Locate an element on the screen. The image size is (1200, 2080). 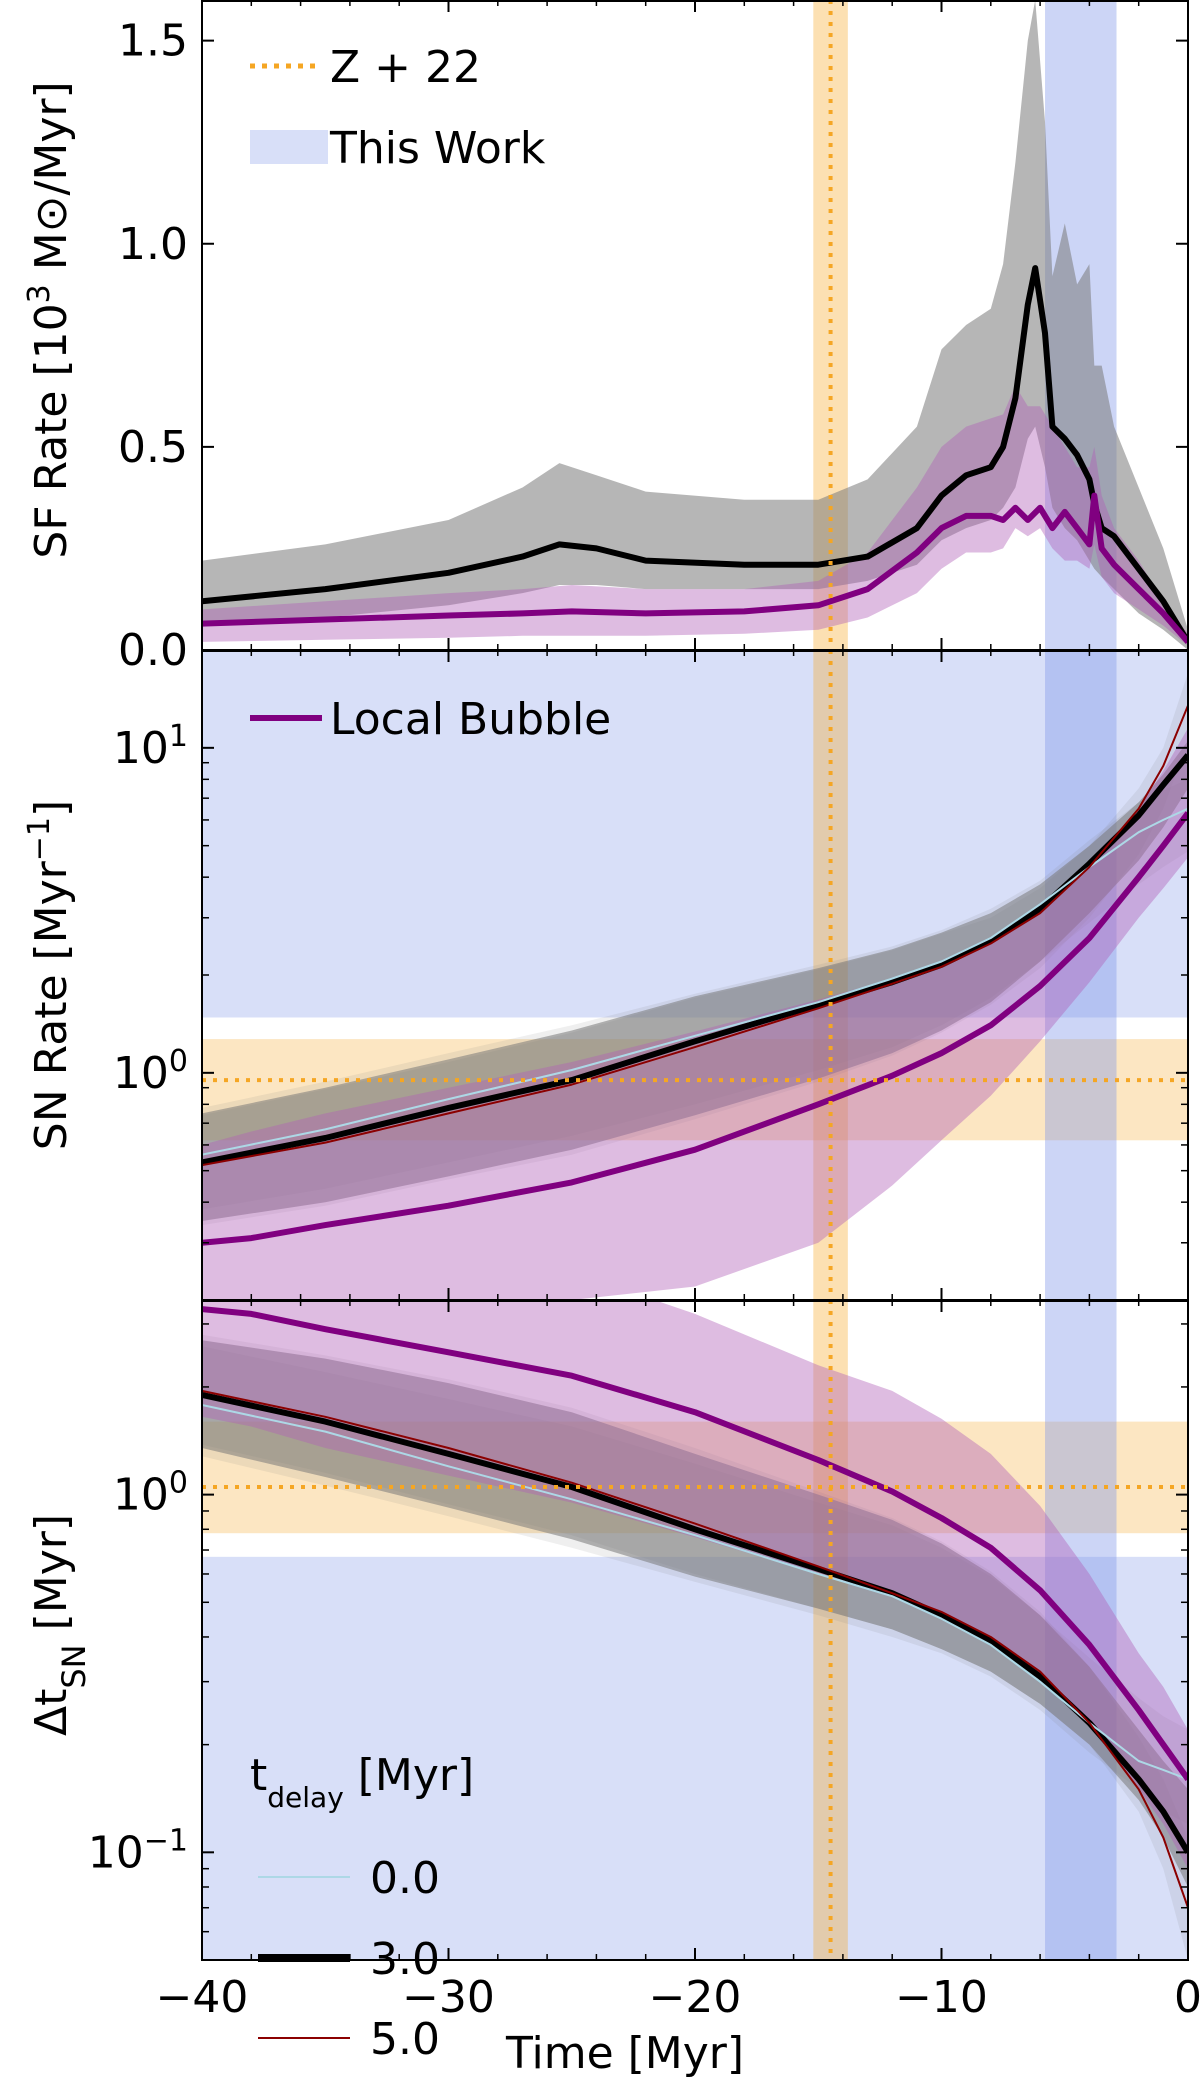
y-tick-label: 1.0 is located at coordinates (153, 244).